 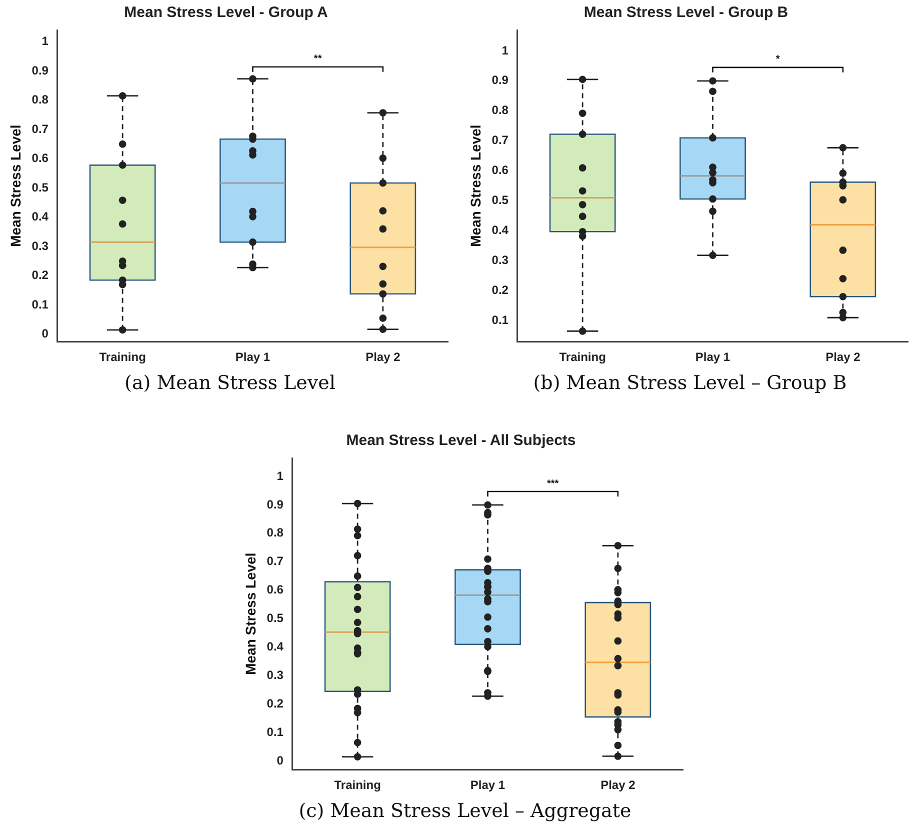 I want to click on annotation: *, so click(x=778, y=60).